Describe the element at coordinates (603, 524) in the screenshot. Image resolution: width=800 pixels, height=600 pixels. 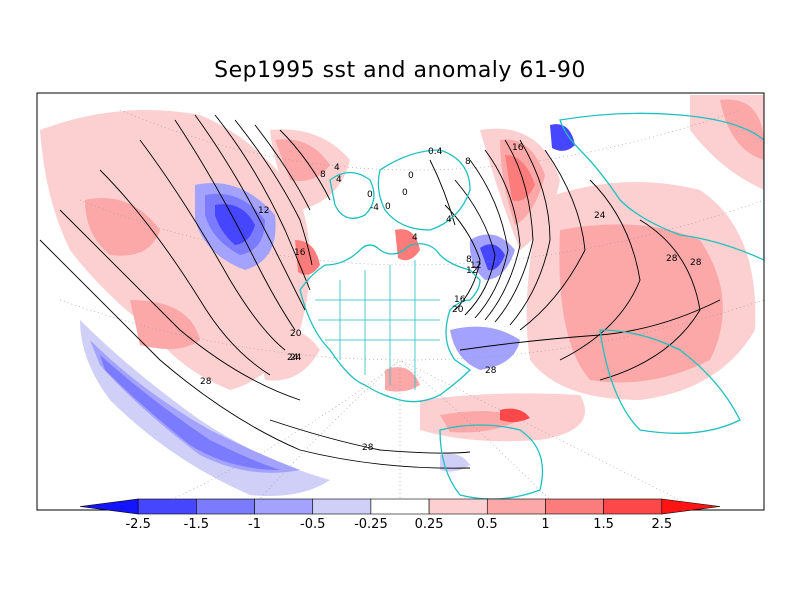
I see `colorbar-tick-label: 1.5` at that location.